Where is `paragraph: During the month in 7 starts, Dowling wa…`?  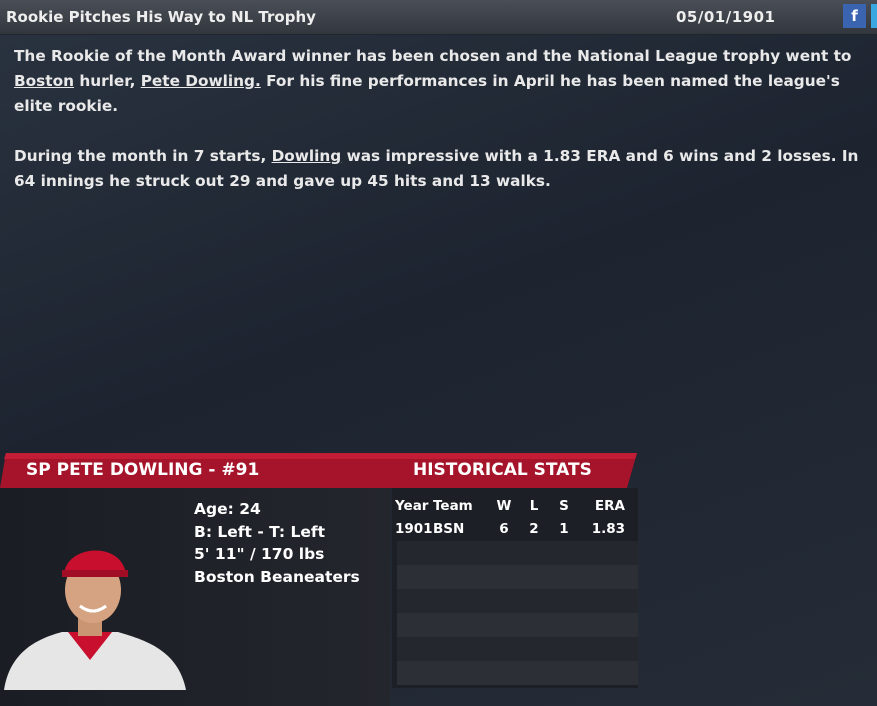 paragraph: During the month in 7 starts, Dowling wa… is located at coordinates (444, 169).